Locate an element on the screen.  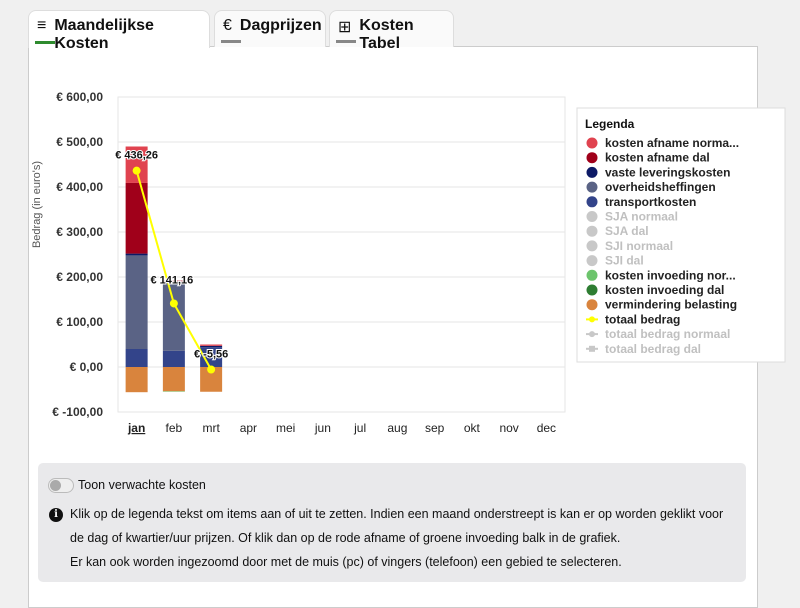
legend-item: SJA normaal is located at coordinates (641, 217).